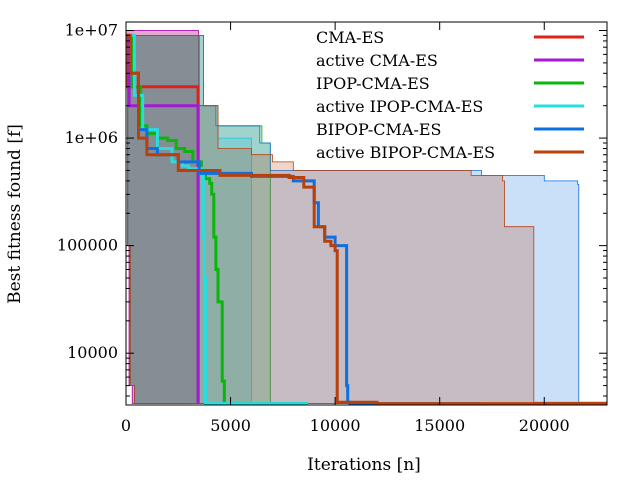 This screenshot has width=640, height=480. I want to click on legend-label-3: active IPOP-CMA-ES, so click(399, 106).